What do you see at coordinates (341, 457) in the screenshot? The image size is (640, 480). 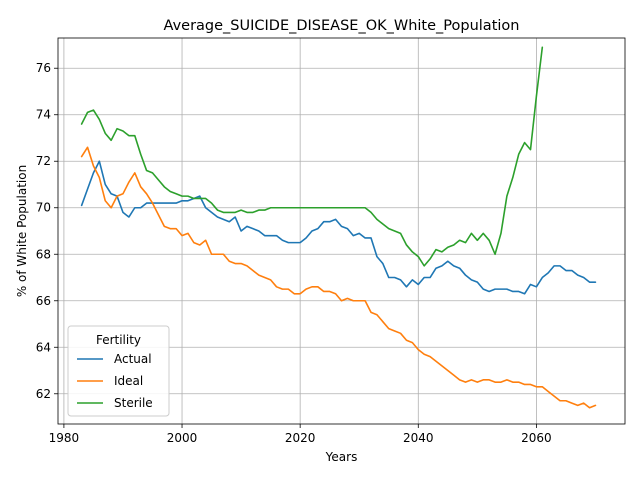 I see `x-axis-label: Years` at bounding box center [341, 457].